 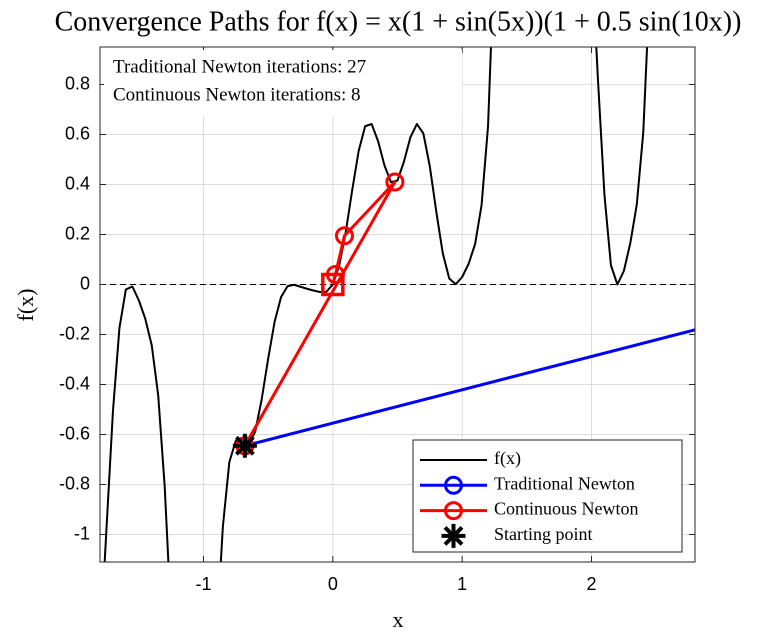 I want to click on y-tick-label: -0.2, so click(x=74, y=333).